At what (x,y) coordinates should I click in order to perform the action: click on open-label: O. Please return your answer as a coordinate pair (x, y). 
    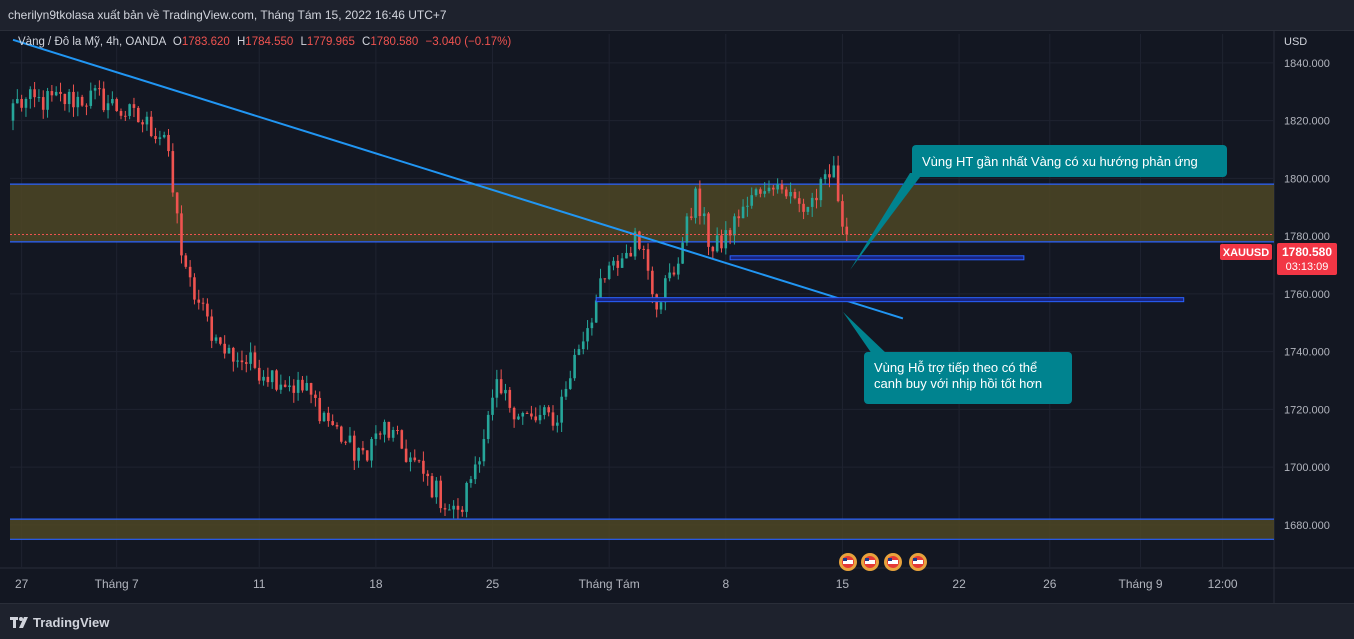
    Looking at the image, I should click on (177, 42).